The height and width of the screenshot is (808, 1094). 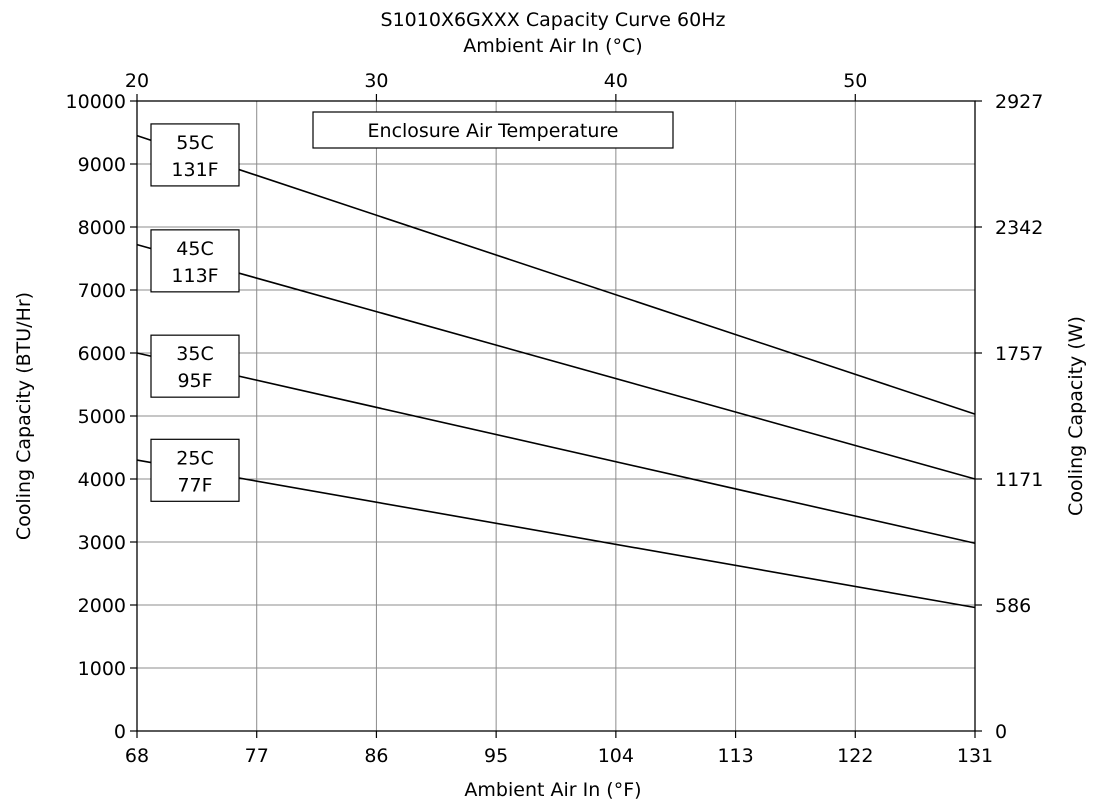 What do you see at coordinates (1019, 102) in the screenshot?
I see `right-tick-label: 2927` at bounding box center [1019, 102].